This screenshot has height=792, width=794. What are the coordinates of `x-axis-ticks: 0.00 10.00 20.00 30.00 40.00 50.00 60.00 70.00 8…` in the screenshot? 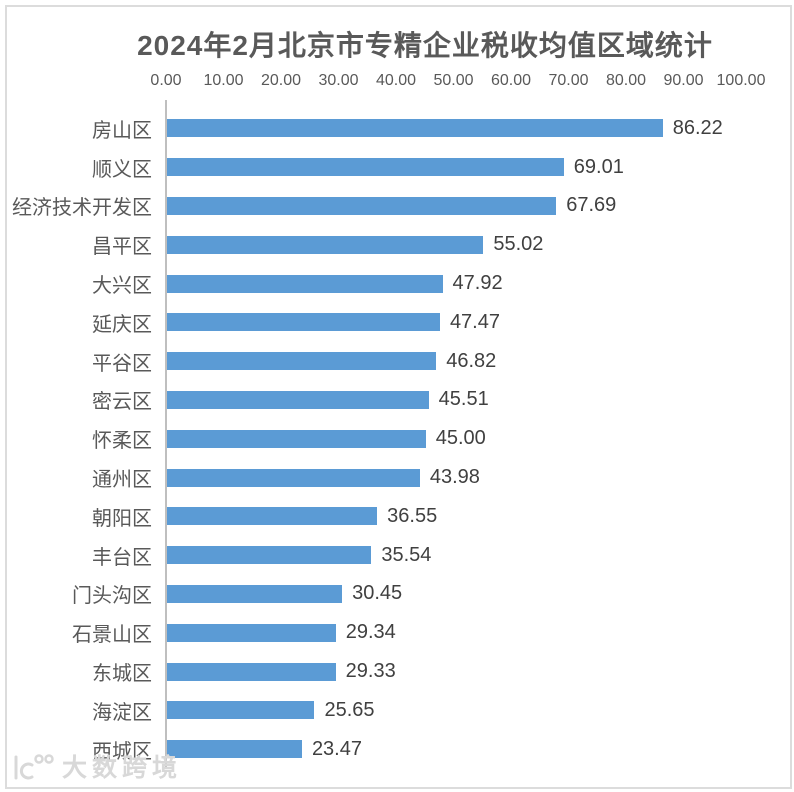 It's located at (397, 81).